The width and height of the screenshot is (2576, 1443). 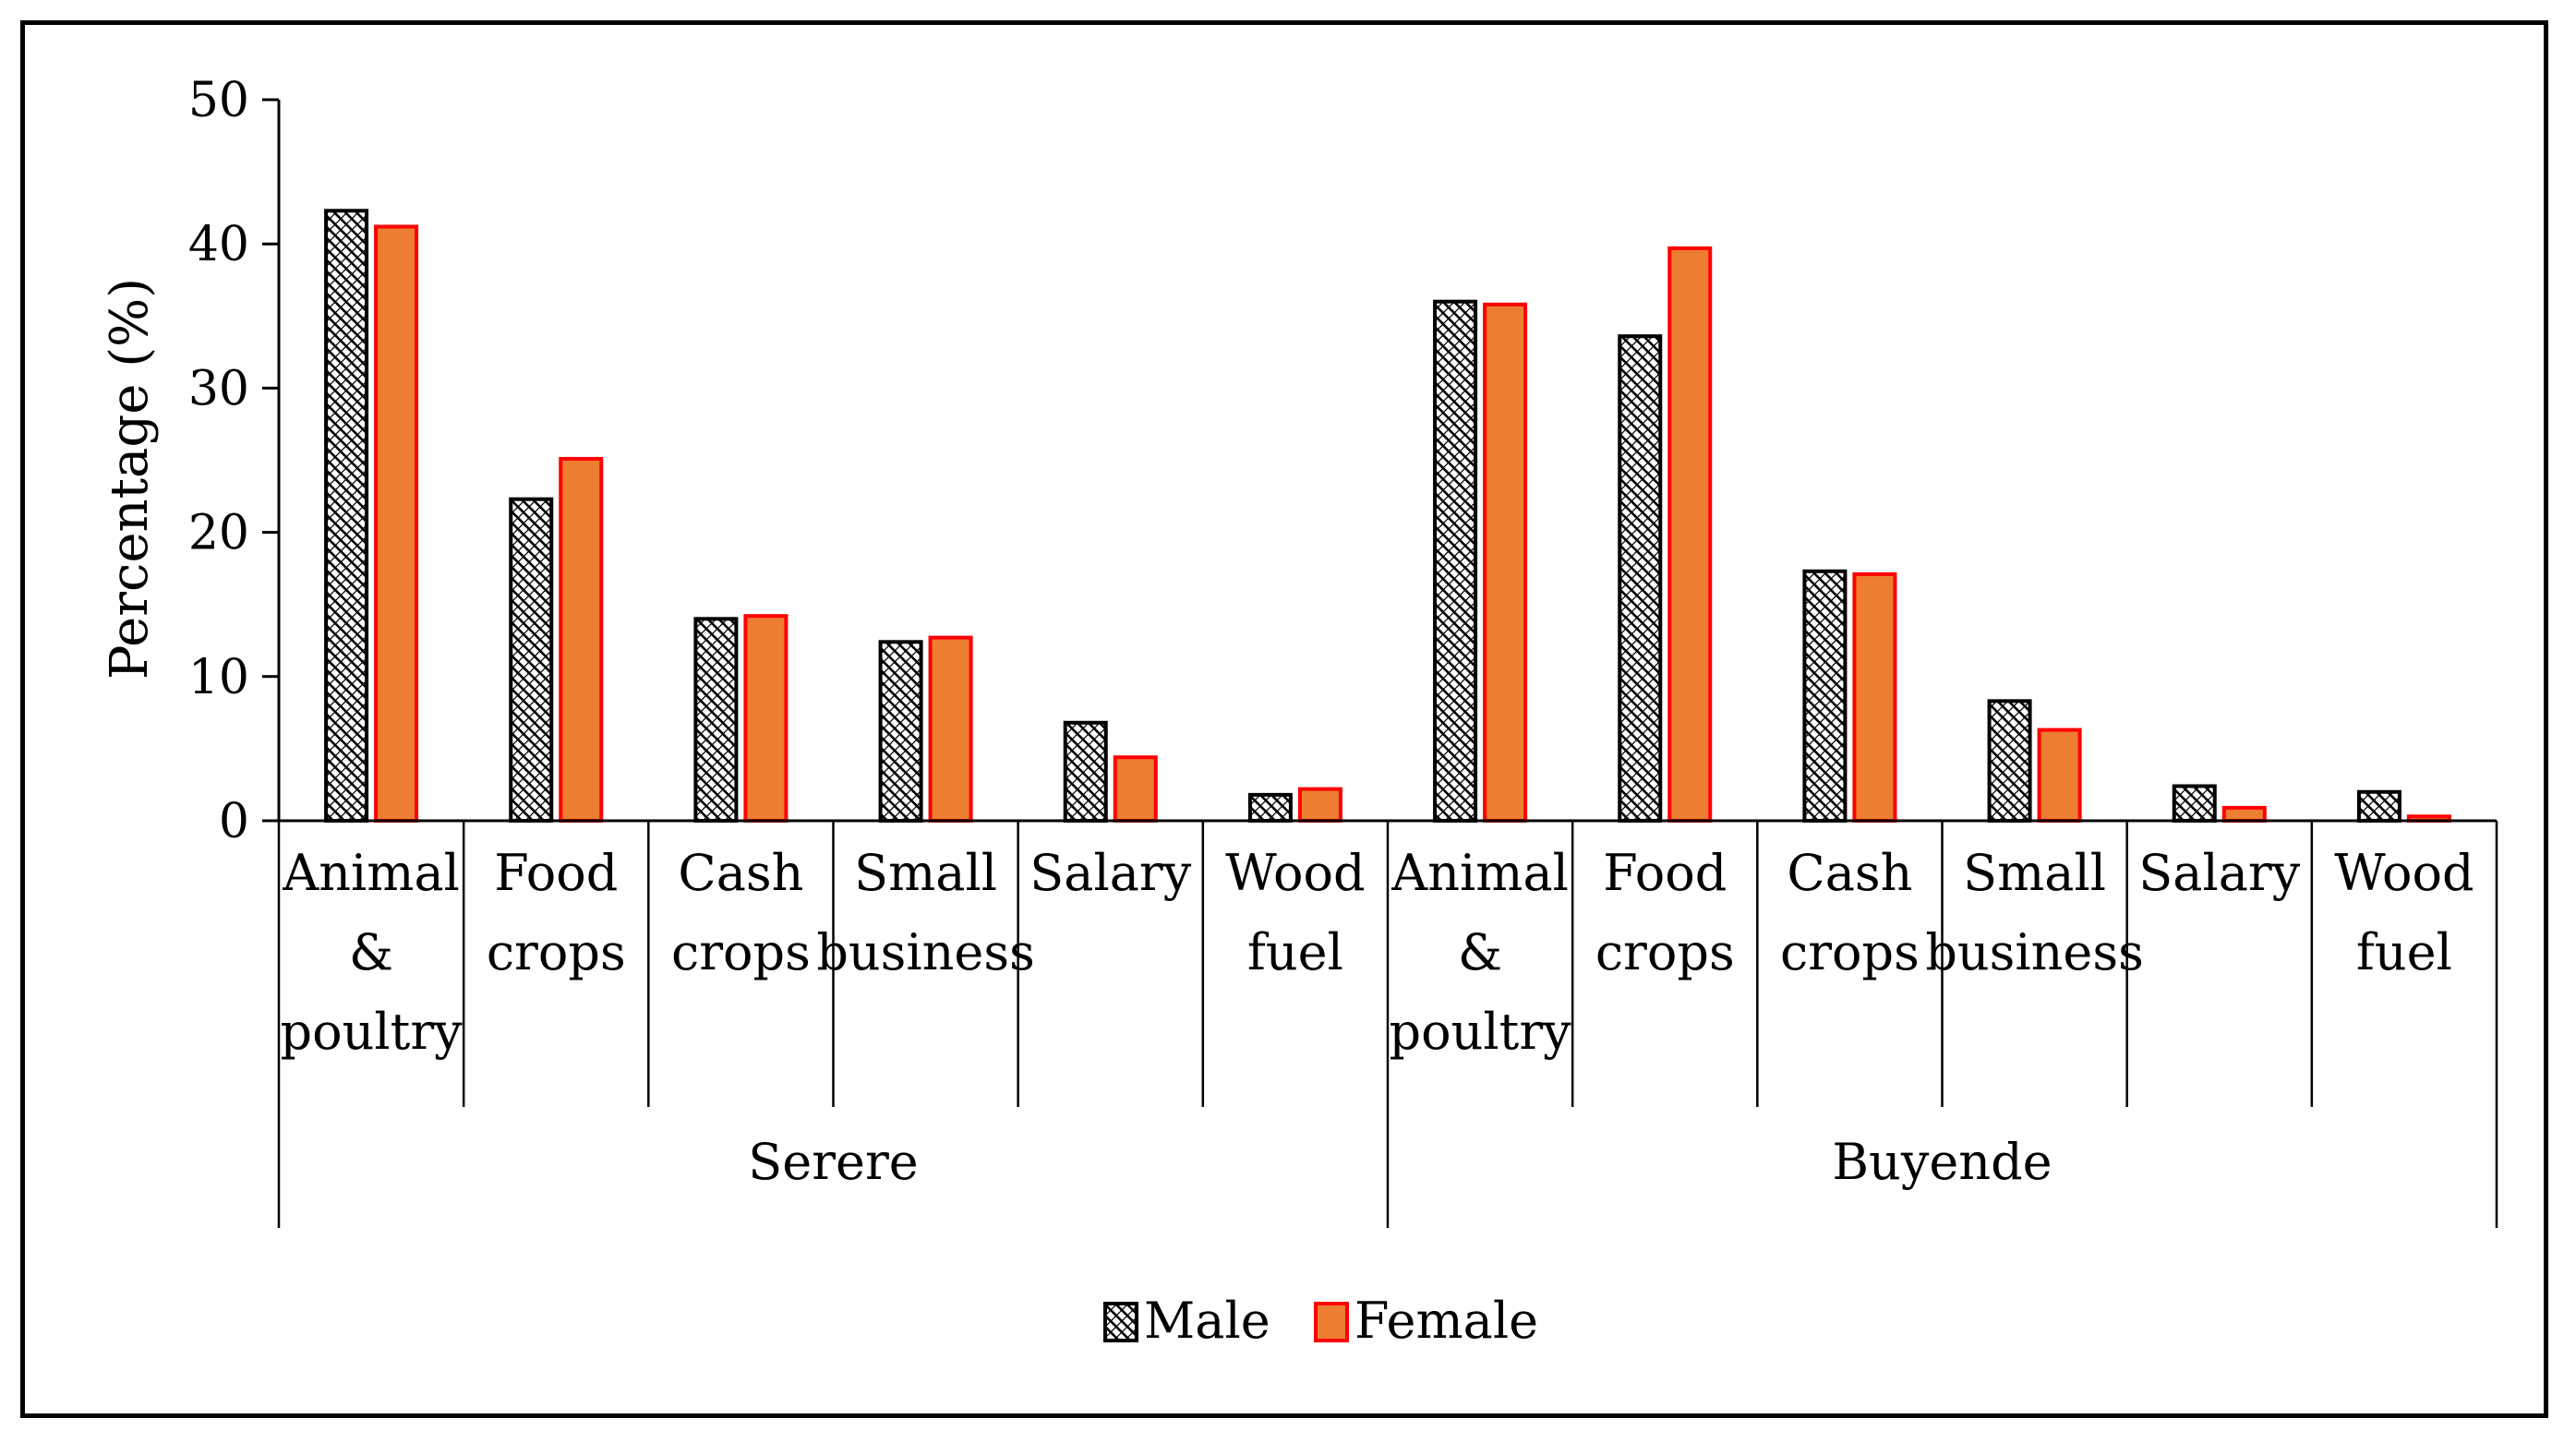 I want to click on legend-label: Female, so click(x=1446, y=1321).